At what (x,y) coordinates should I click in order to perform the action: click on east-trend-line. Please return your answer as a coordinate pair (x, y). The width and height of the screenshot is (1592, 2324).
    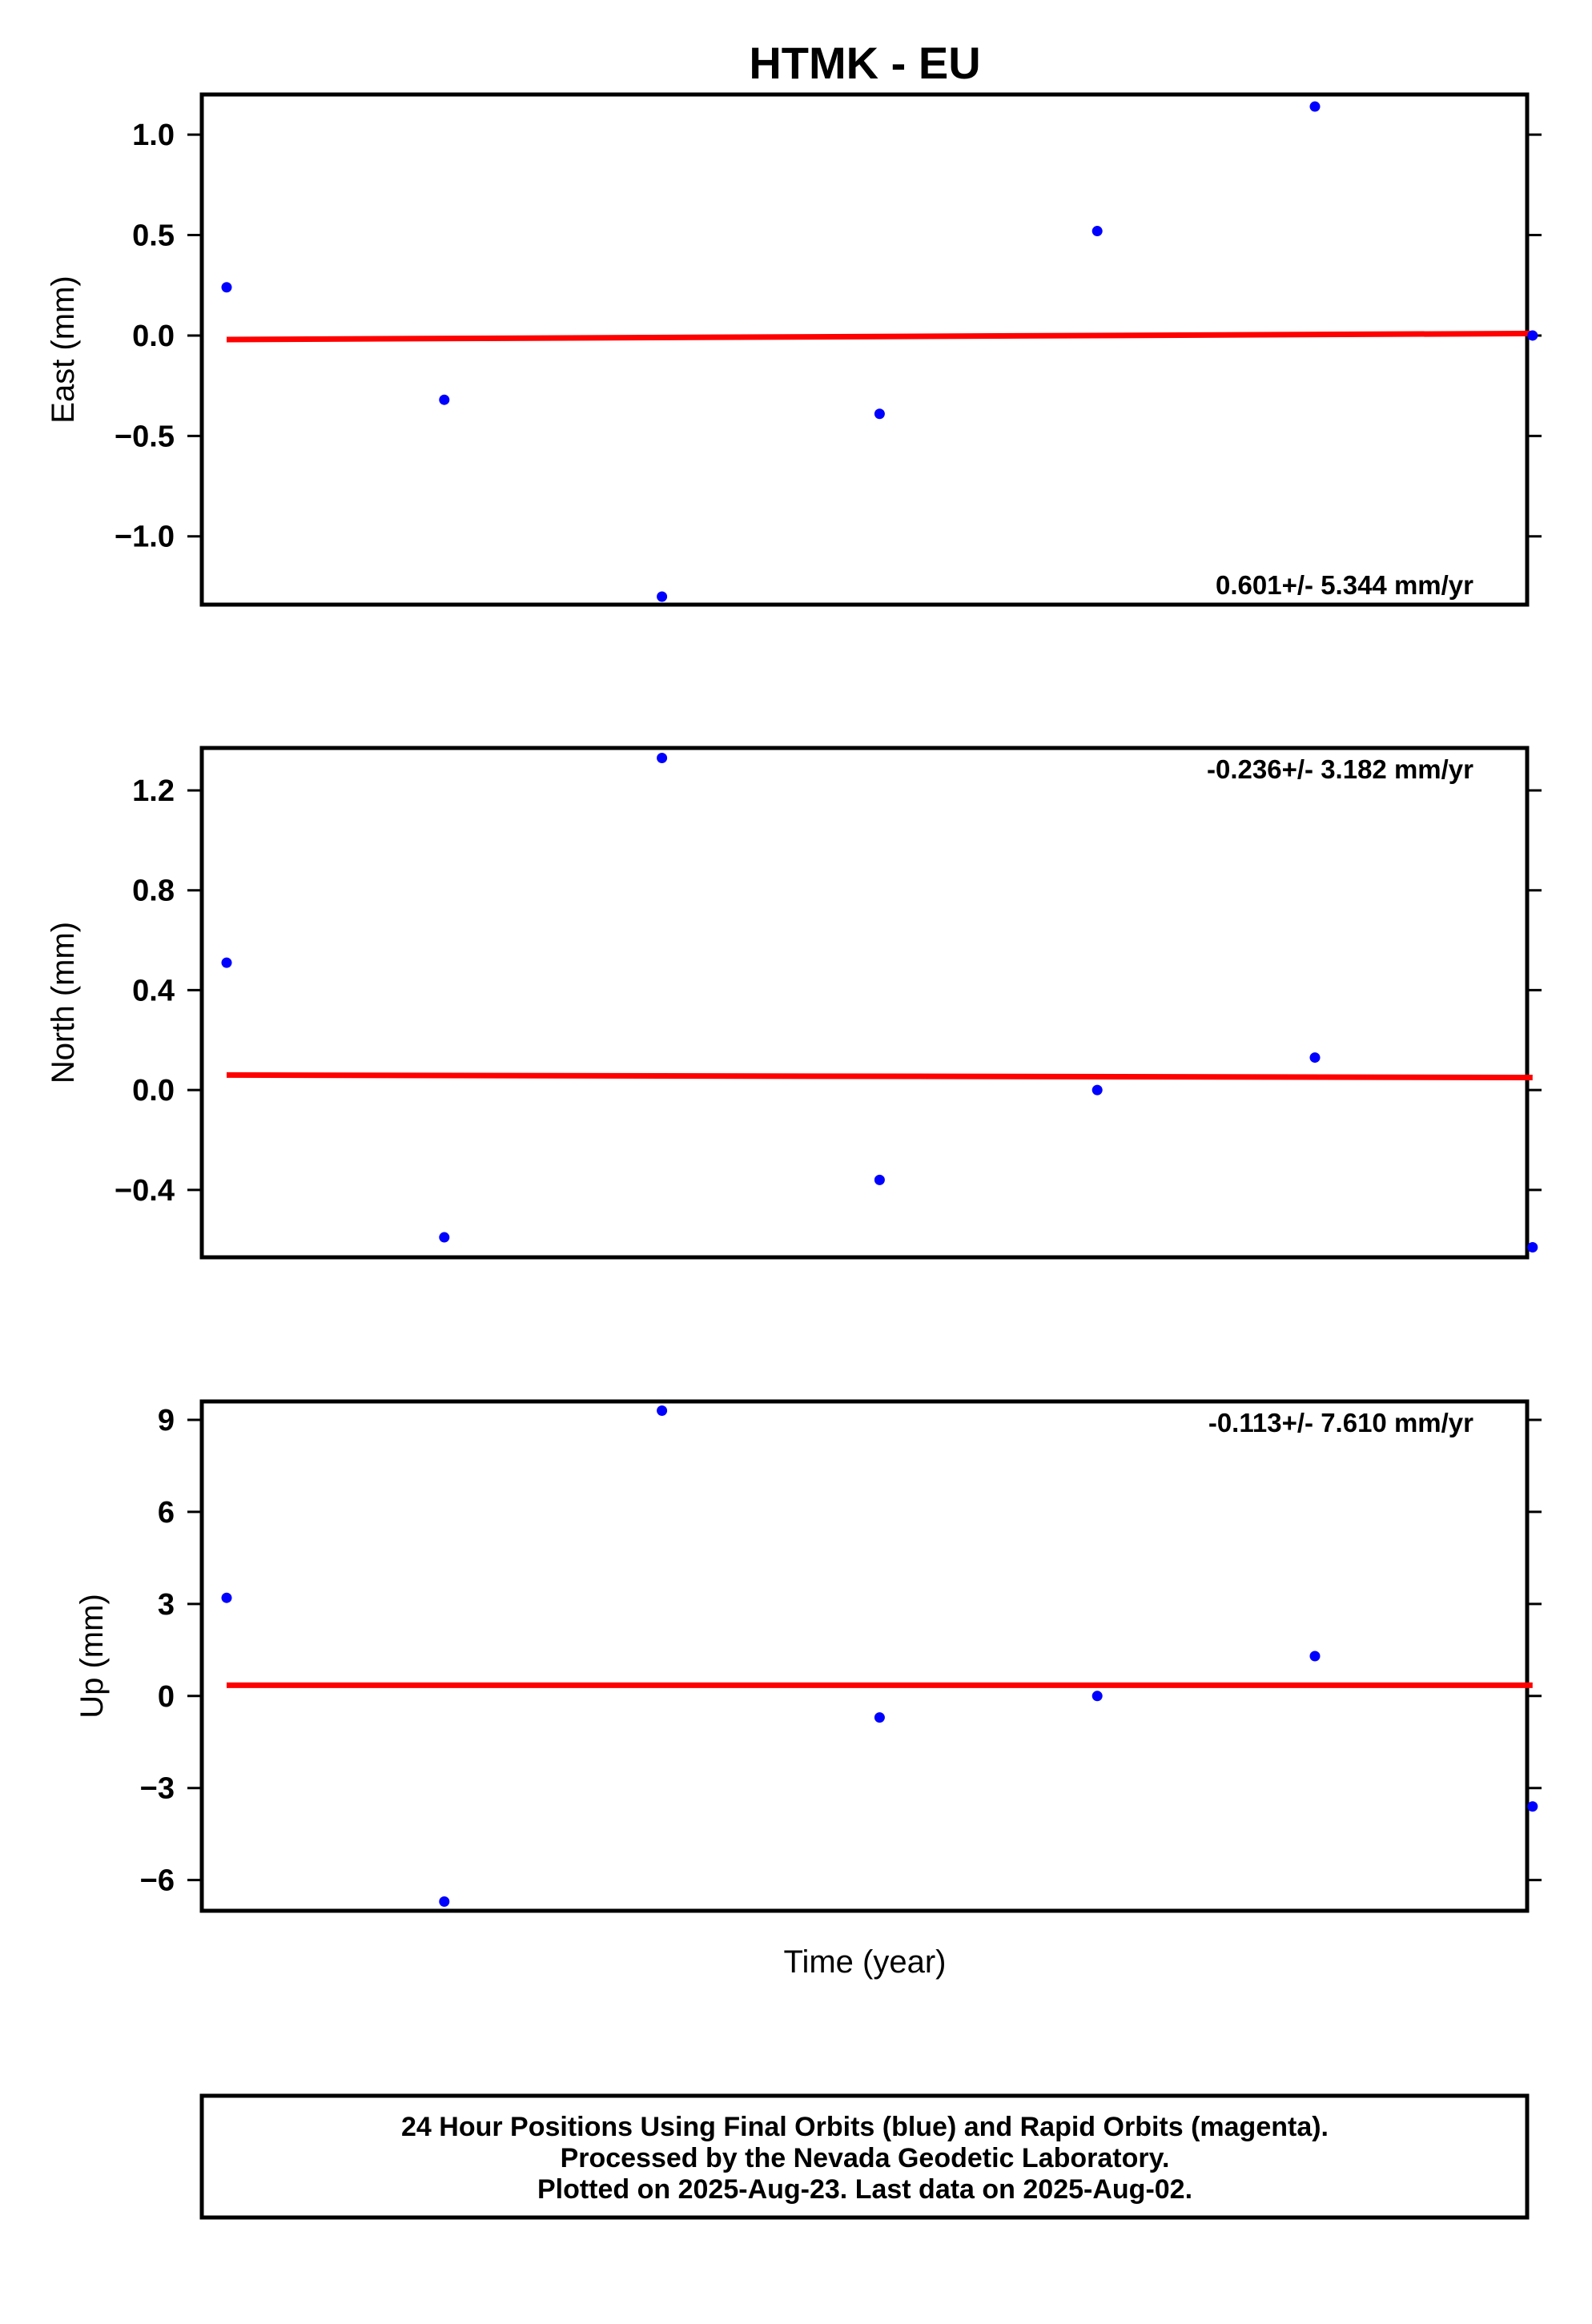
    Looking at the image, I should click on (880, 336).